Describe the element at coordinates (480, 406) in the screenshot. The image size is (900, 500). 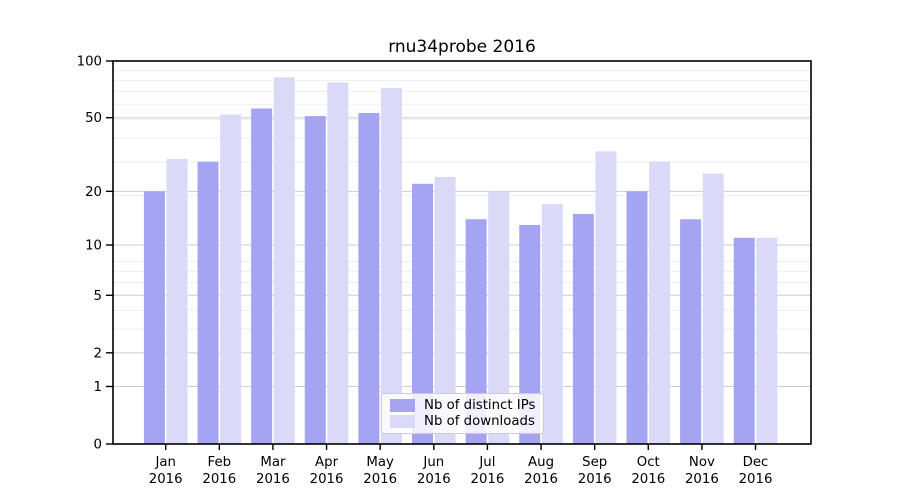
I see `legend-label-distinct-ips: Nb of distinct IPs` at that location.